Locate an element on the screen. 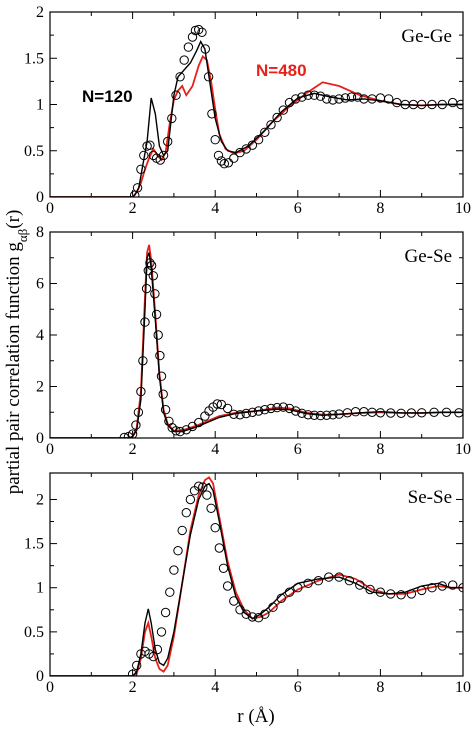  panel-label: Ge-Ge is located at coordinates (426, 36).